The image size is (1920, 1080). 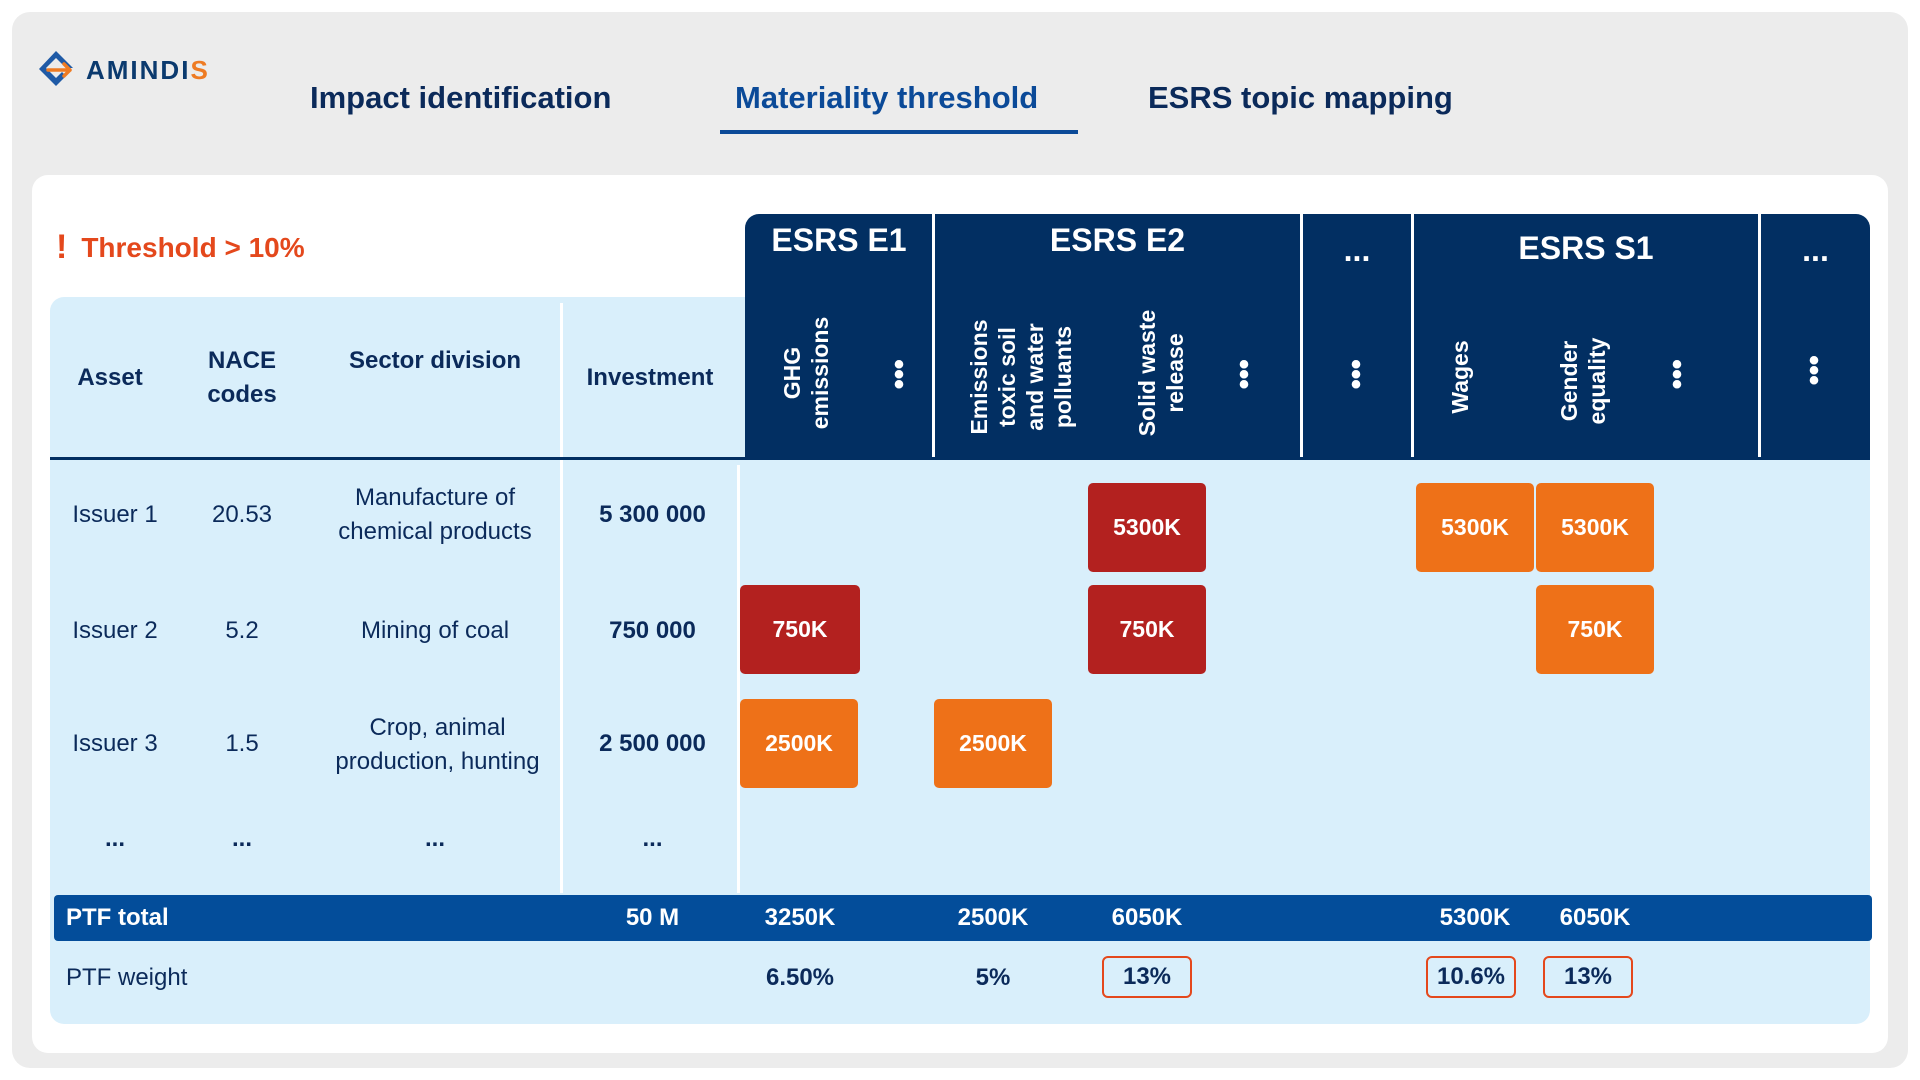 I want to click on tab-materiality-threshold: Materiality threshold, so click(x=887, y=97).